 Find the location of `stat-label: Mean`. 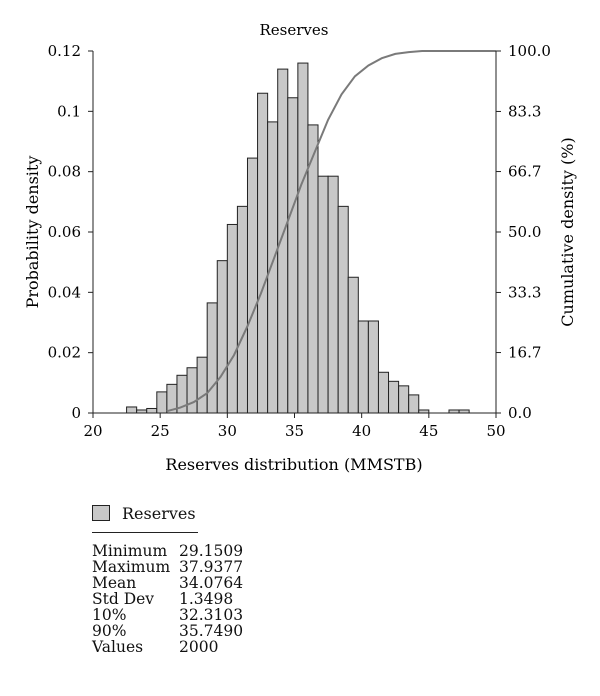

stat-label: Mean is located at coordinates (114, 583).